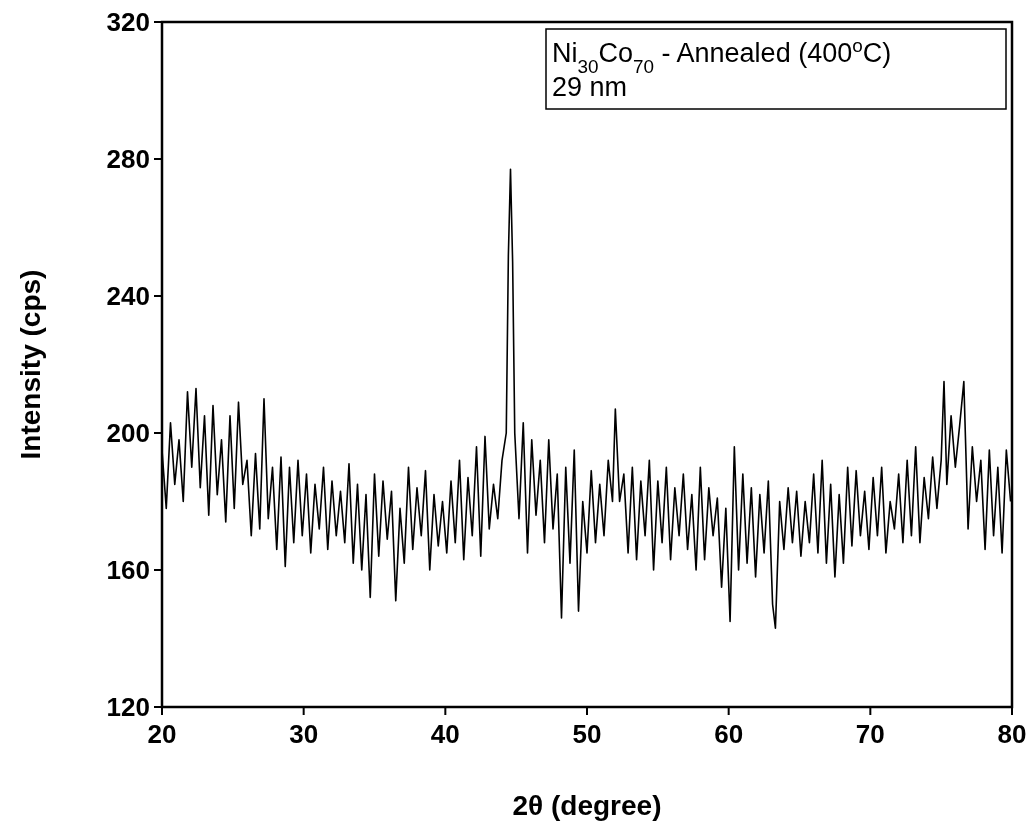 The width and height of the screenshot is (1029, 835). What do you see at coordinates (128, 570) in the screenshot?
I see `y-tick-label: 160` at bounding box center [128, 570].